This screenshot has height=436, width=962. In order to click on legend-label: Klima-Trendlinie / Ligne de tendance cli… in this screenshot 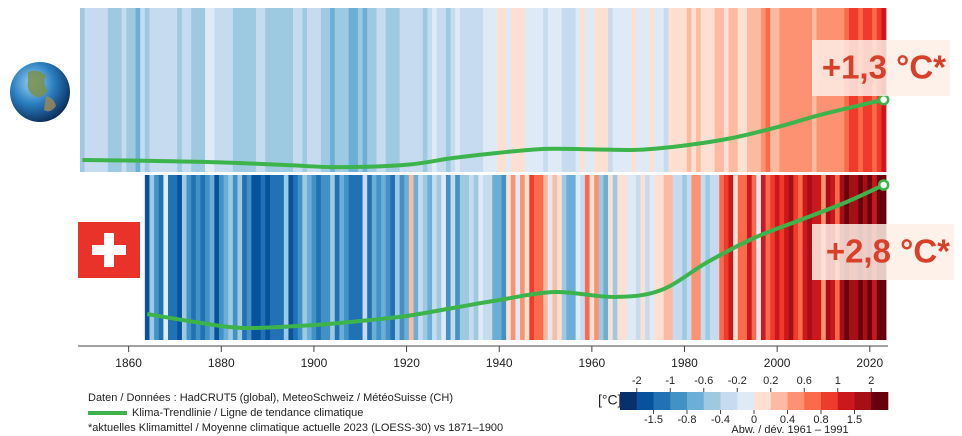, I will do `click(247, 413)`.